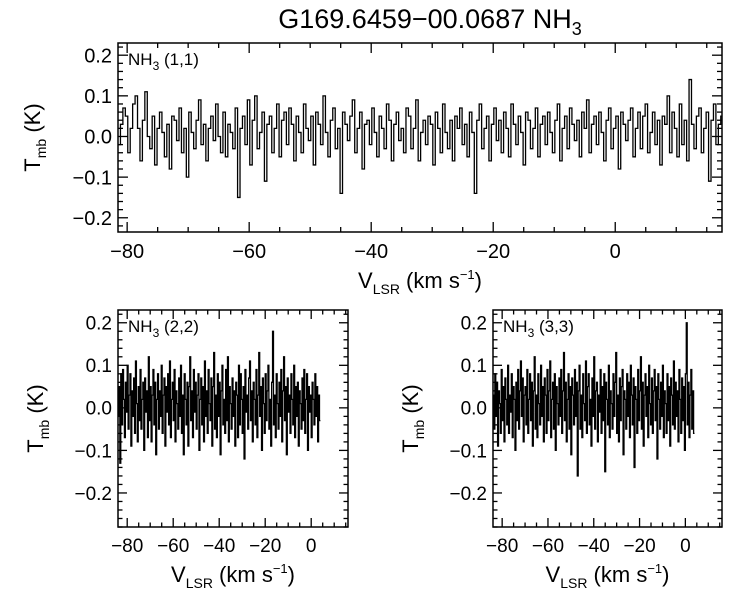  I want to click on transition-label: NH3 (3,3), so click(538, 328).